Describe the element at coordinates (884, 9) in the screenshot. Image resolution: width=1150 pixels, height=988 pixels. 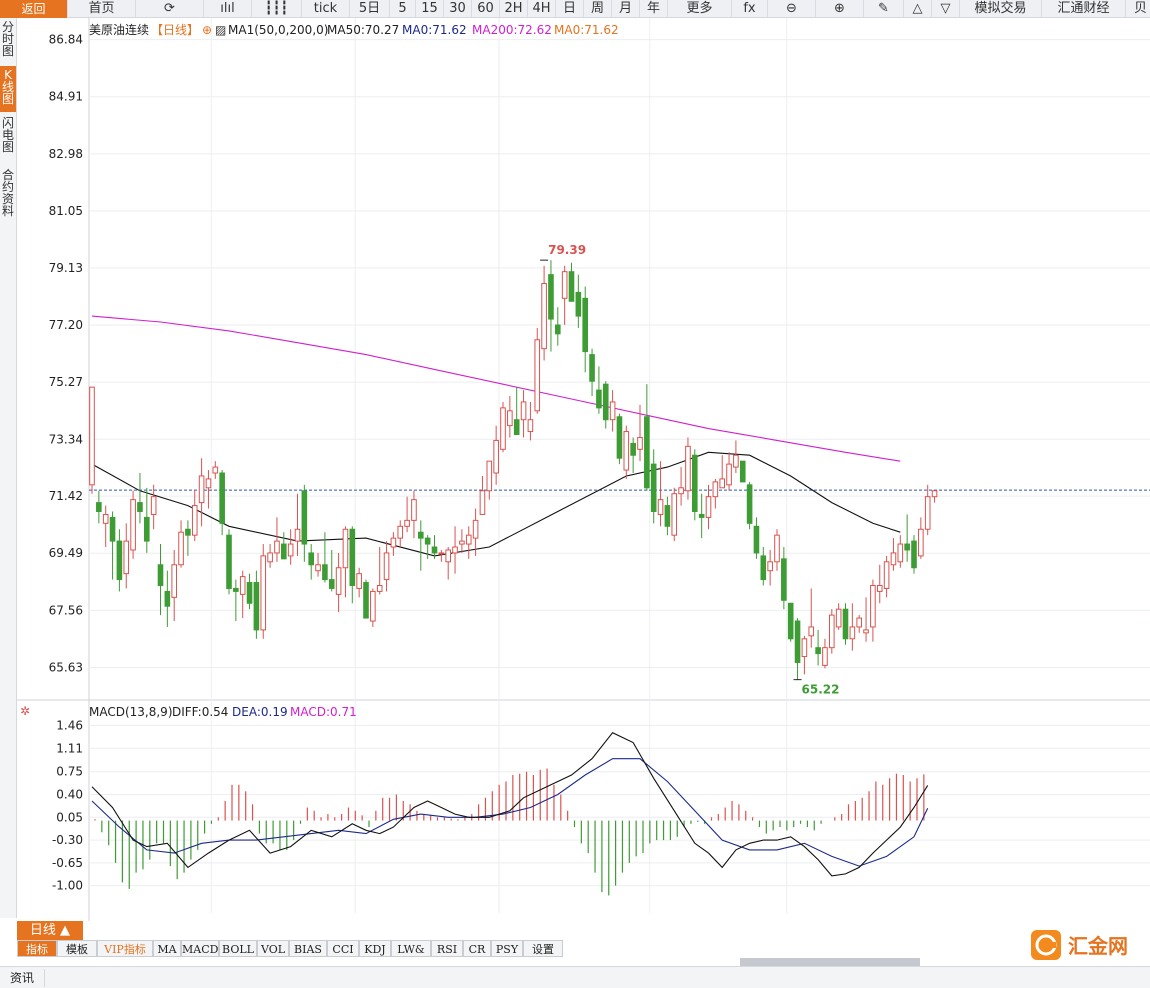
I see `draw-button: ✎` at that location.